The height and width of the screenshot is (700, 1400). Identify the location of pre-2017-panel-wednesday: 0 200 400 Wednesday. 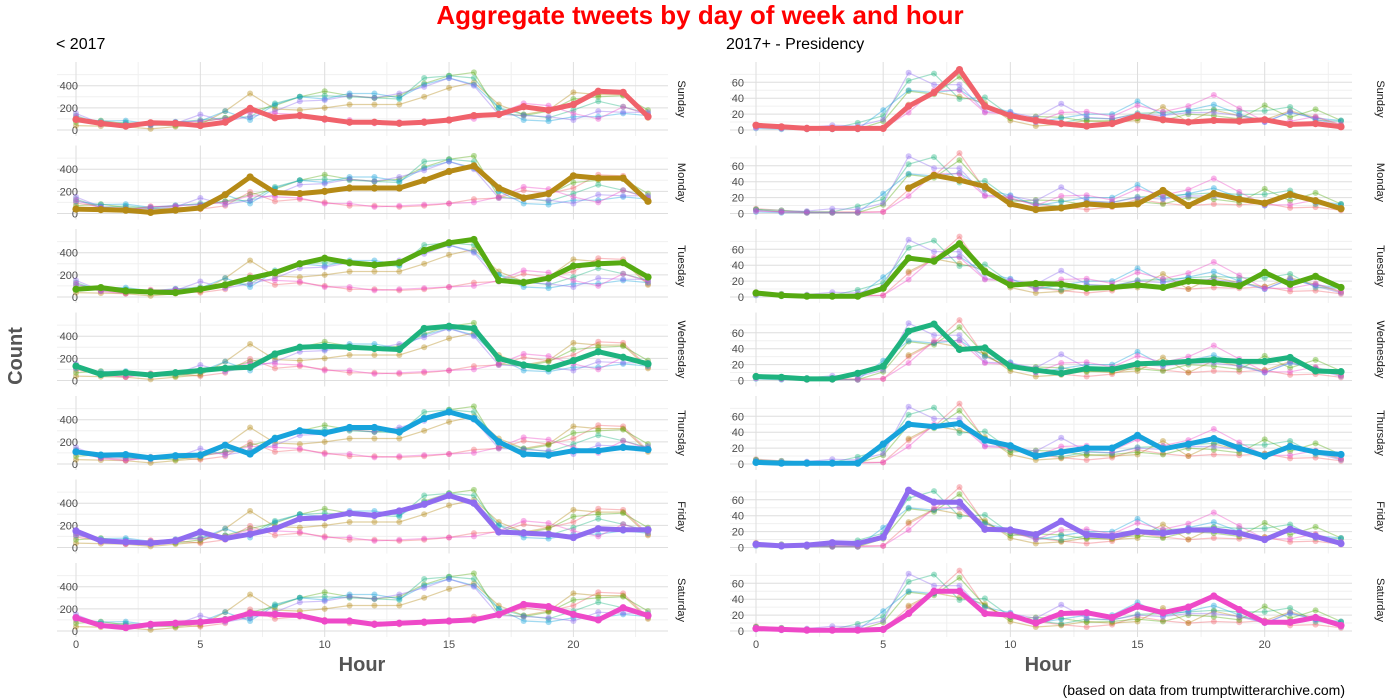
(372, 350).